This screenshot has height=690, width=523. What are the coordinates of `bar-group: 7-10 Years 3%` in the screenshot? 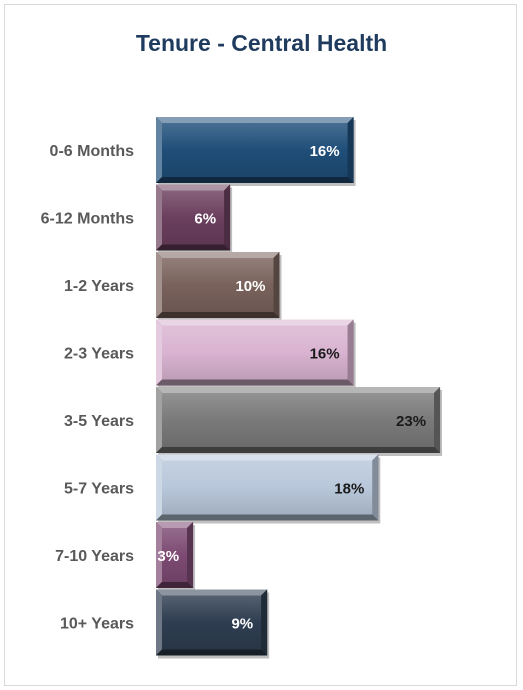 It's located at (125, 556).